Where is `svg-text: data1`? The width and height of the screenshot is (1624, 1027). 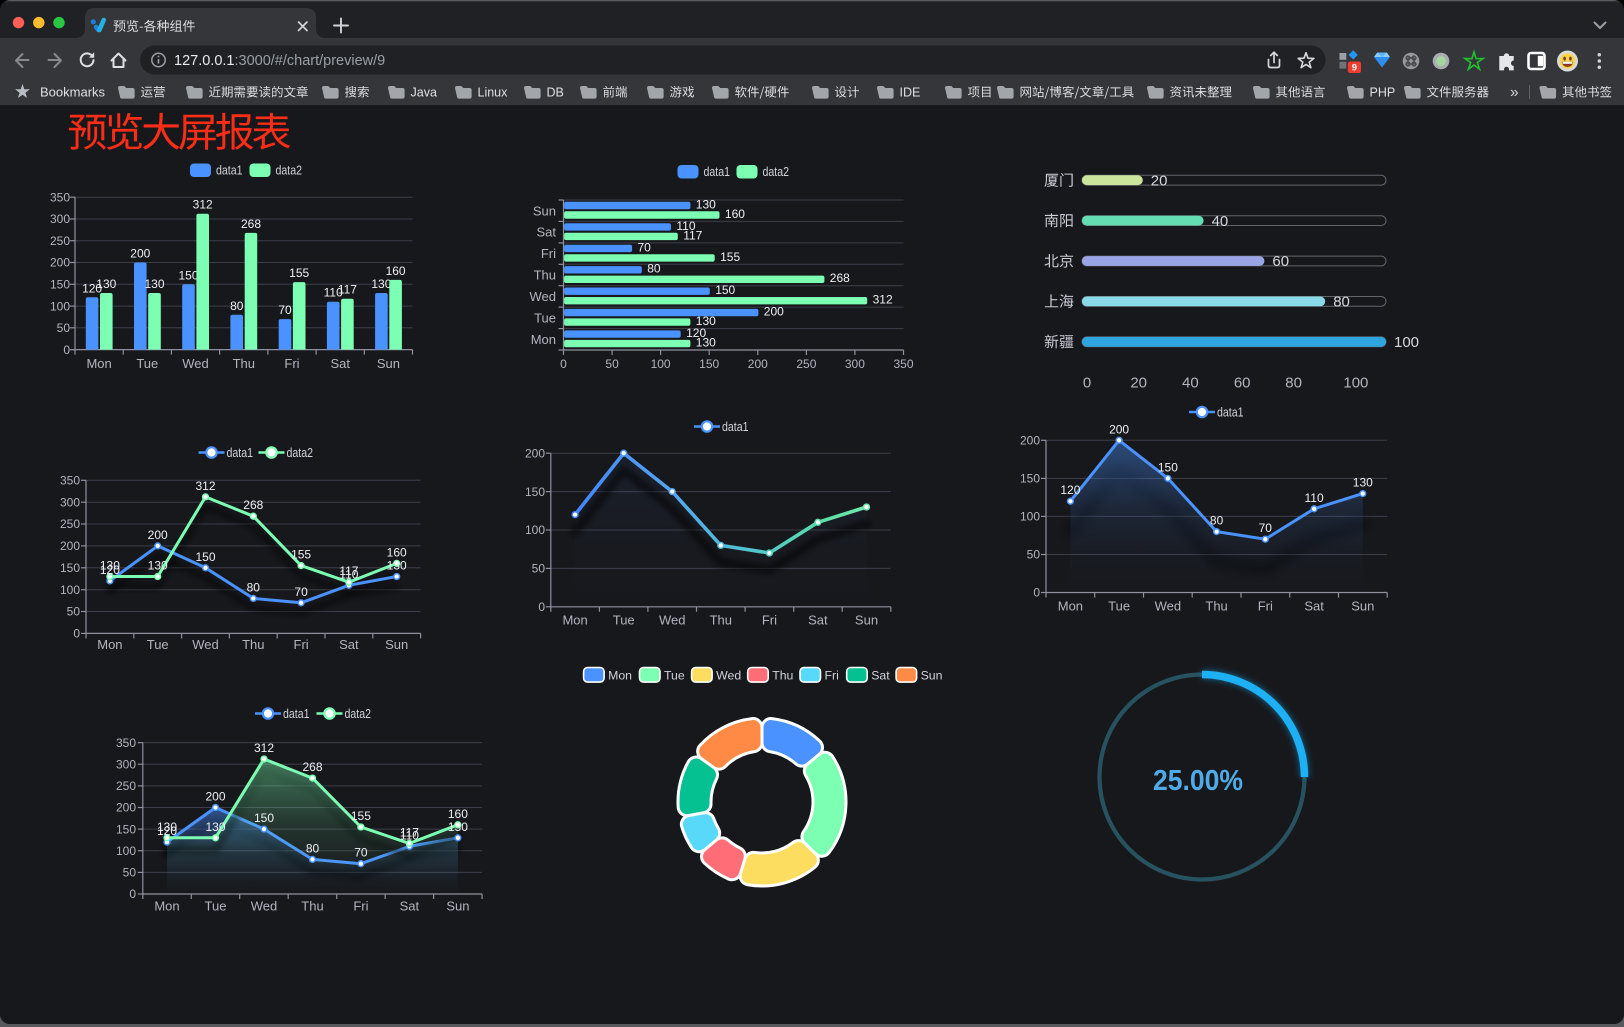
svg-text: data1 is located at coordinates (1230, 412).